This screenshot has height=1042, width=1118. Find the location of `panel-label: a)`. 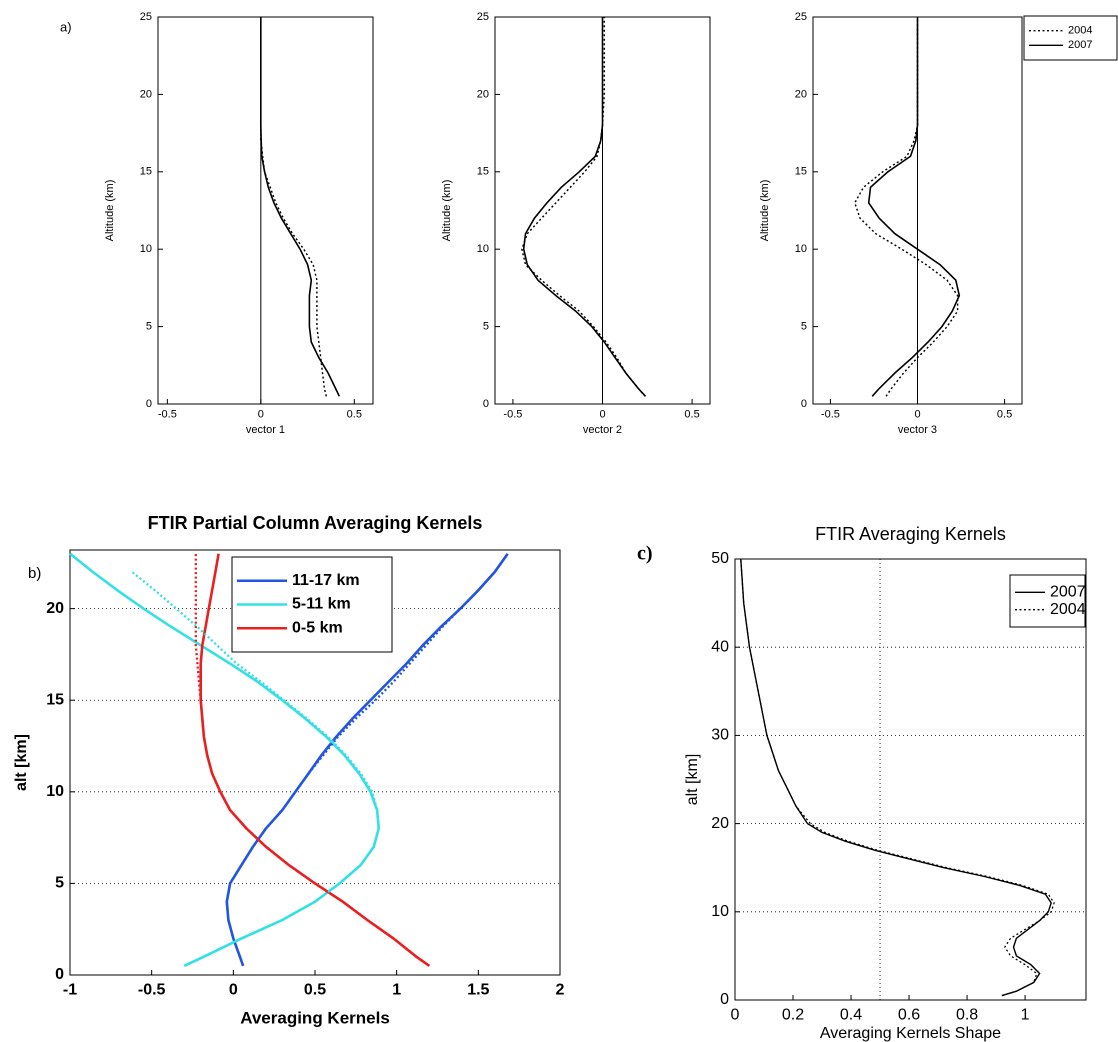

panel-label: a) is located at coordinates (66, 26).